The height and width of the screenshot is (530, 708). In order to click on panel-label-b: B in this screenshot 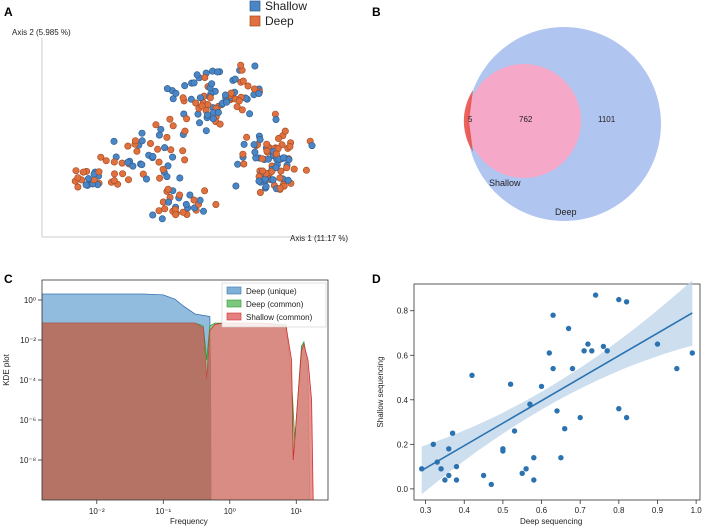, I will do `click(376, 12)`.